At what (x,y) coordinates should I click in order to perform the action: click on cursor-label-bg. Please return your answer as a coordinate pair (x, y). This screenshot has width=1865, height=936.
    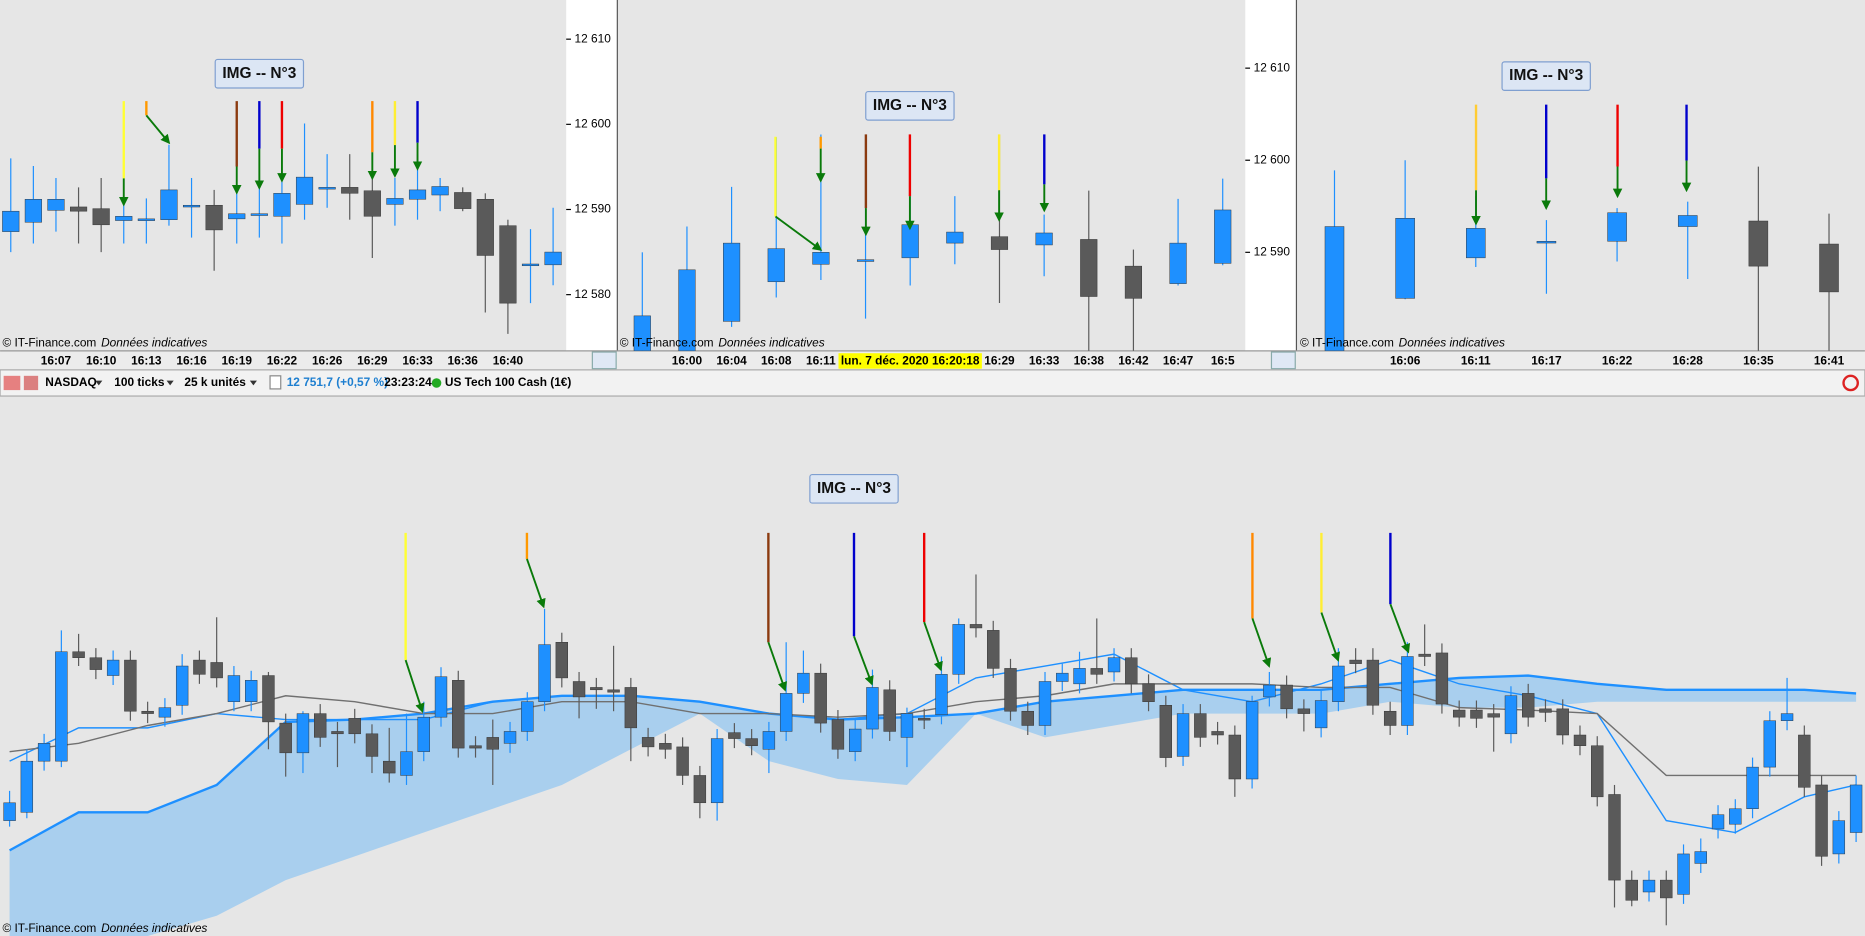
    Looking at the image, I should click on (910, 361).